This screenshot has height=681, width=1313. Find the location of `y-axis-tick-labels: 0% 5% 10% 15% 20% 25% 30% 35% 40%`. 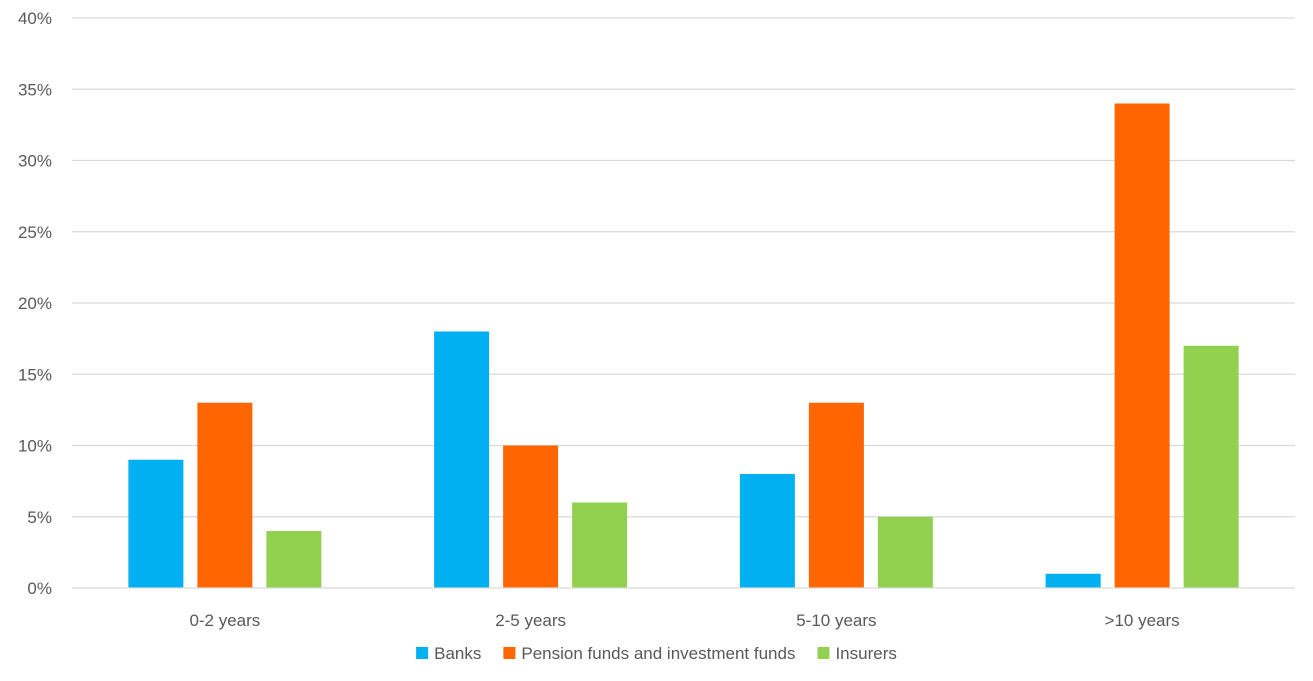

y-axis-tick-labels: 0% 5% 10% 15% 20% 25% 30% 35% 40% is located at coordinates (35, 303).